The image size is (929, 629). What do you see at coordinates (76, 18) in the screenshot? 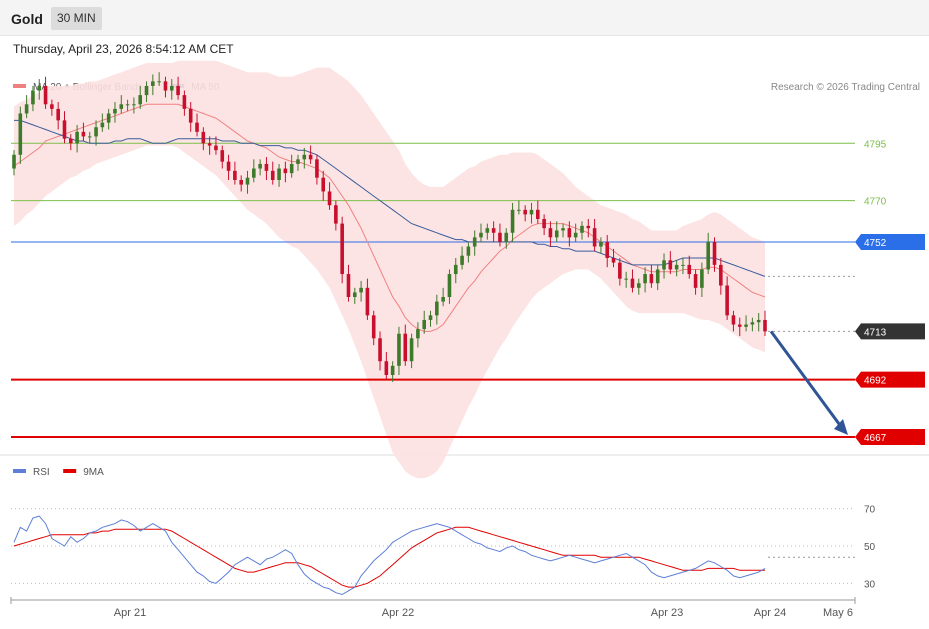
I see `timeframe-badge: 30 MIN` at bounding box center [76, 18].